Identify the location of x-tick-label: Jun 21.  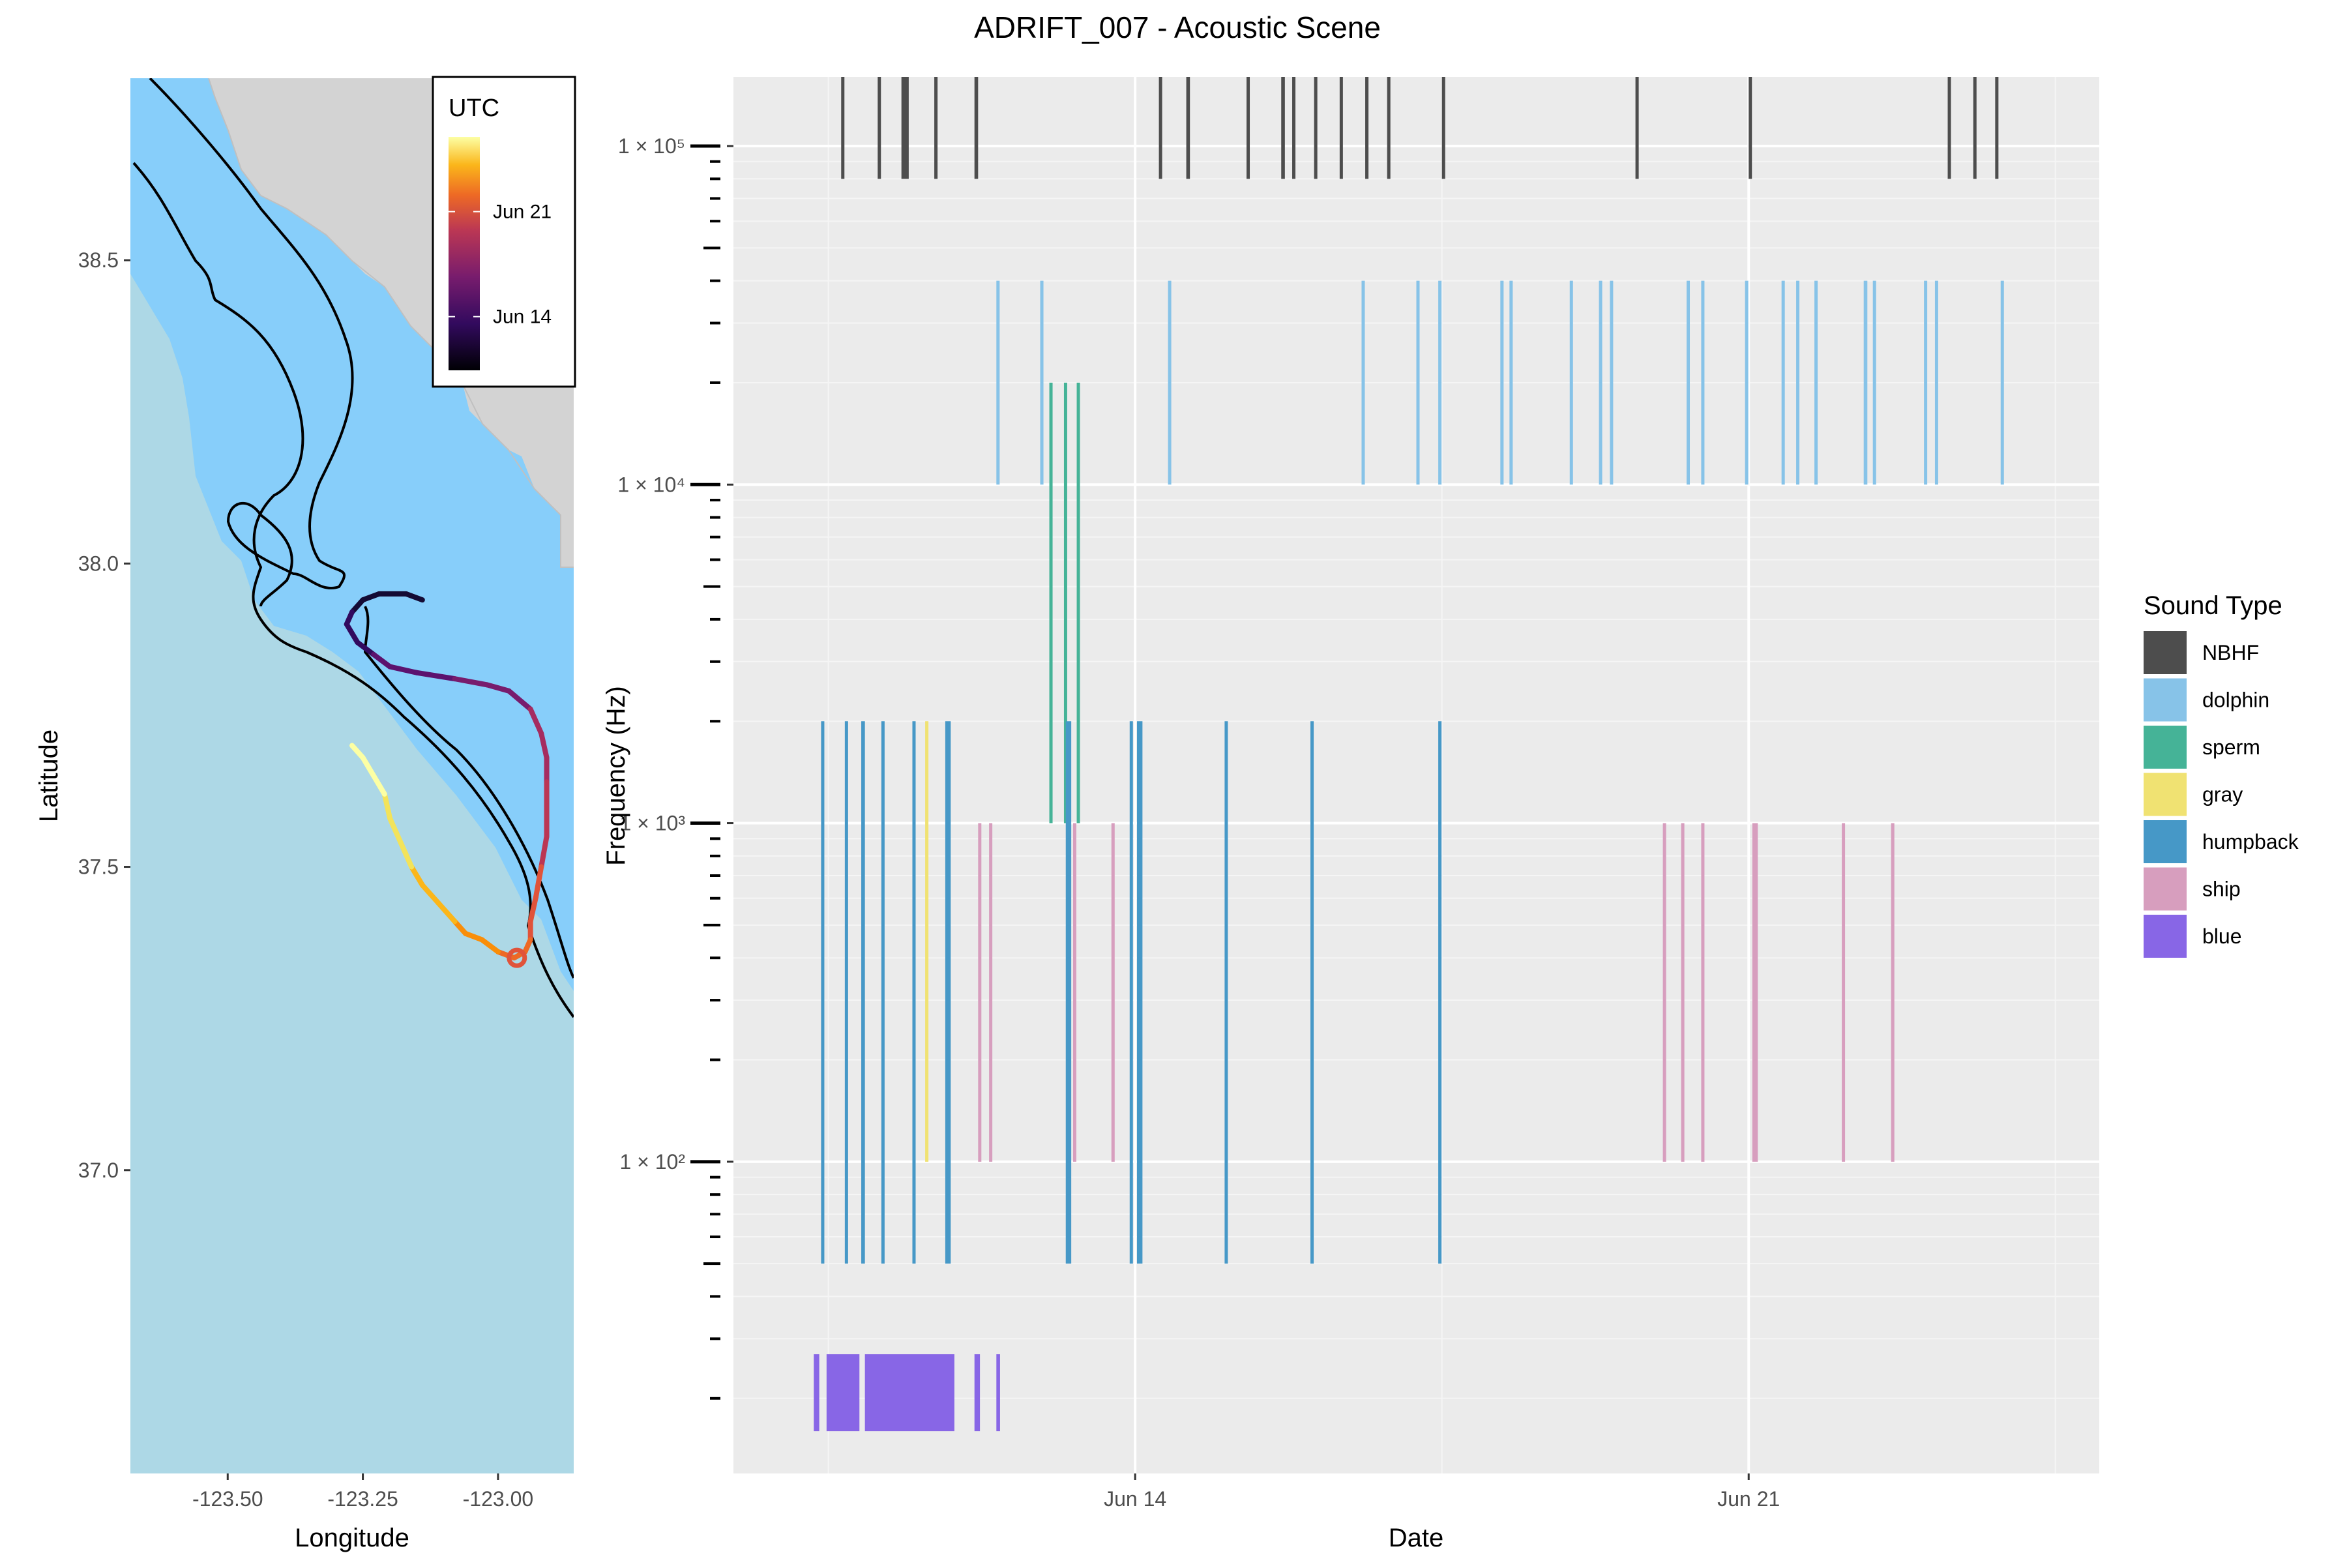
(1748, 1499).